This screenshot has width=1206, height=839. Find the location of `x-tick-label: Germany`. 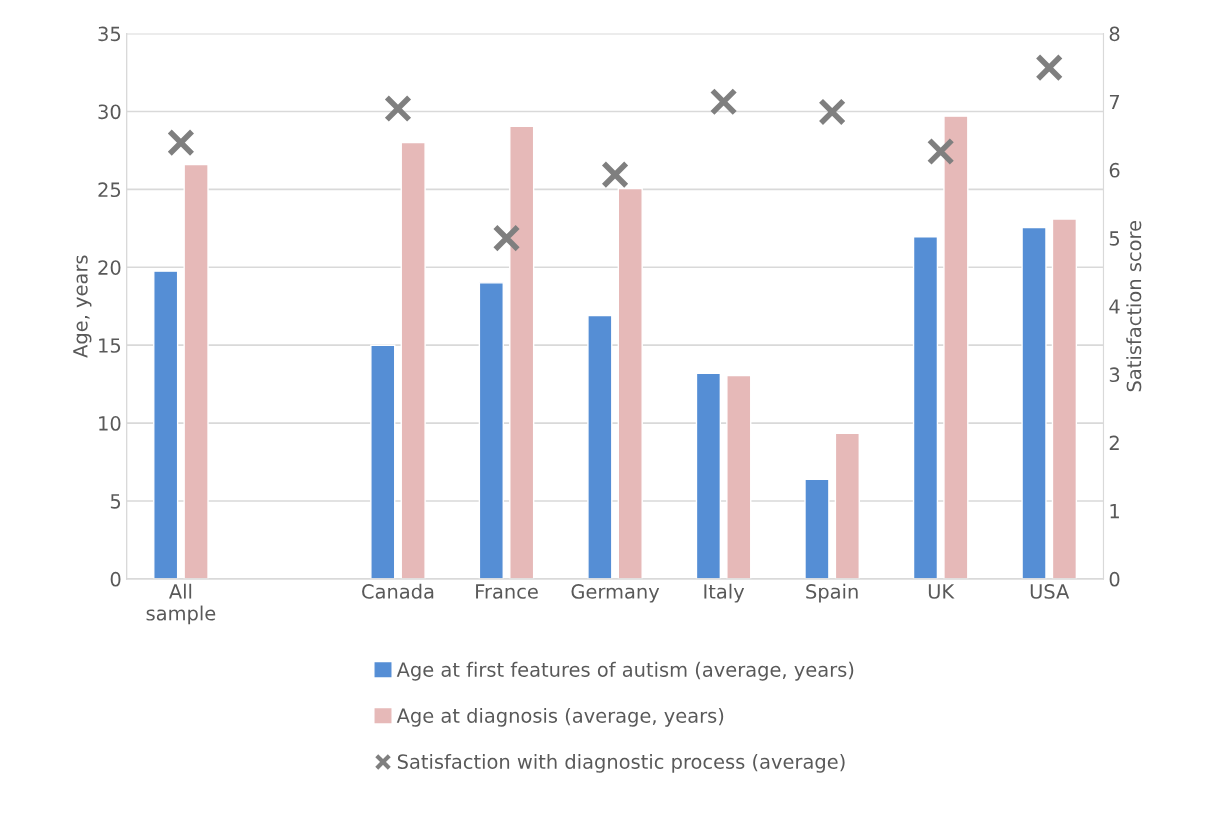

x-tick-label: Germany is located at coordinates (615, 593).